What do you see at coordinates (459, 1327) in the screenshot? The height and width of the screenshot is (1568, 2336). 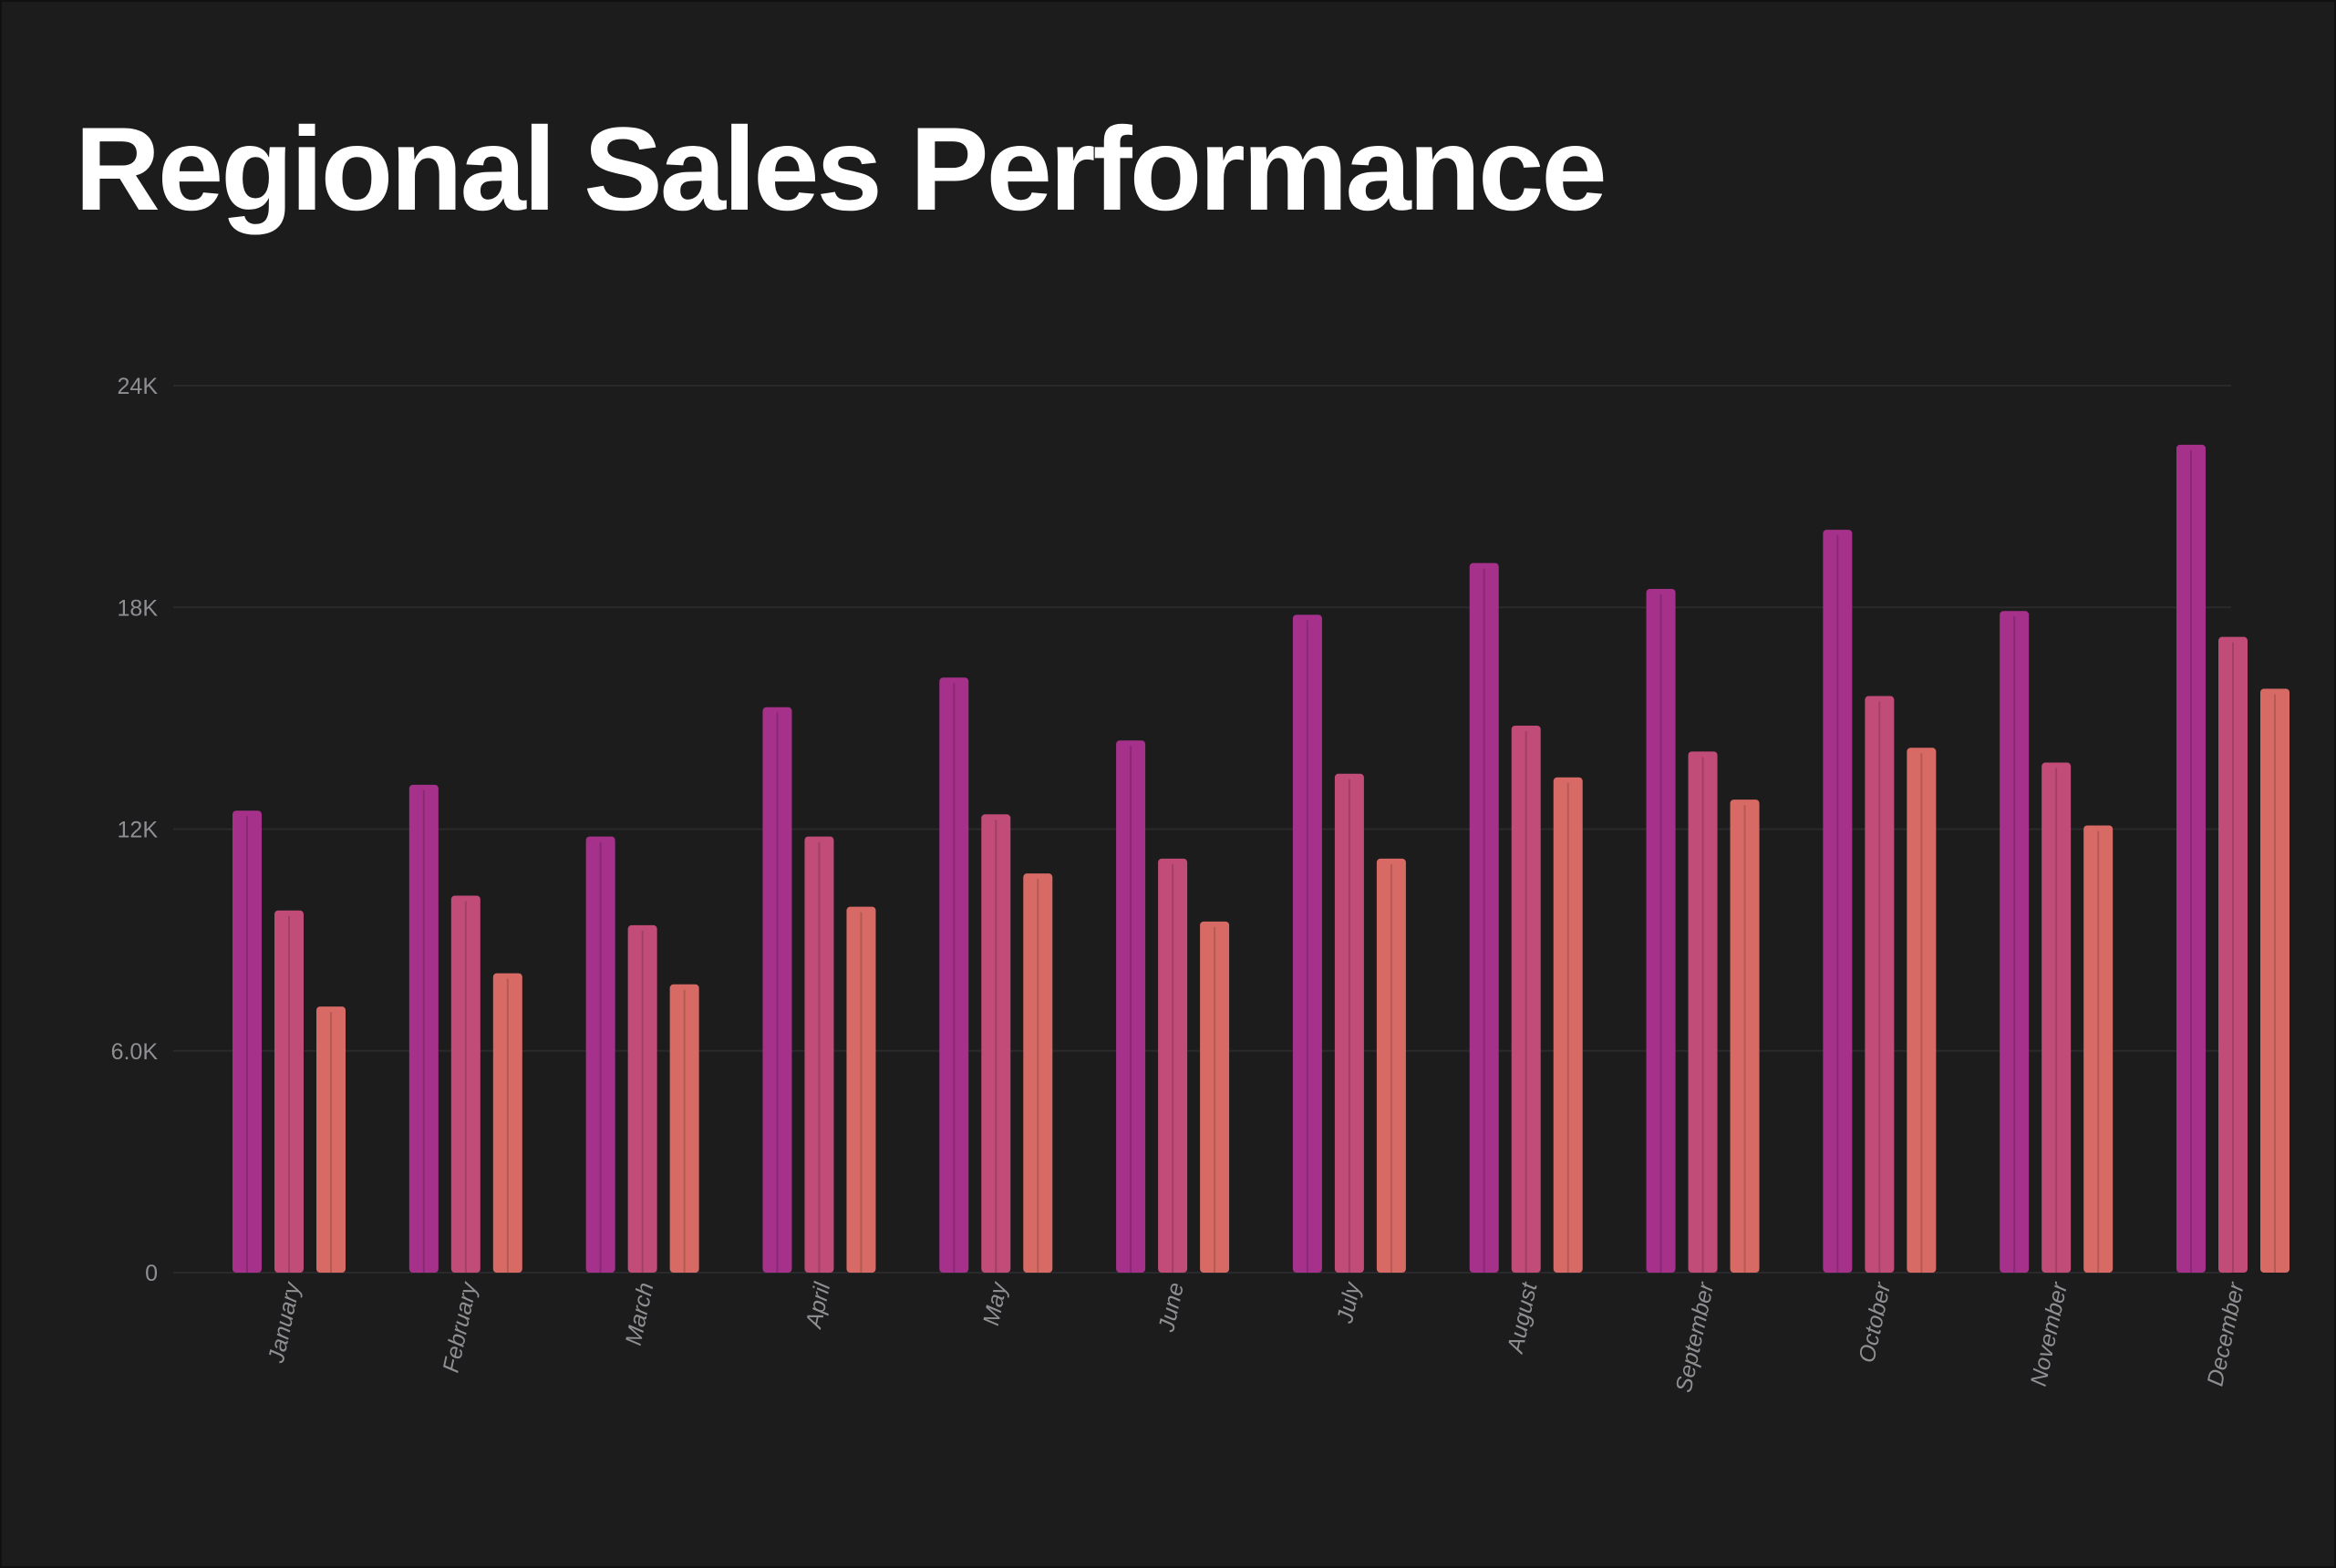 I see `x-tick-label: February` at bounding box center [459, 1327].